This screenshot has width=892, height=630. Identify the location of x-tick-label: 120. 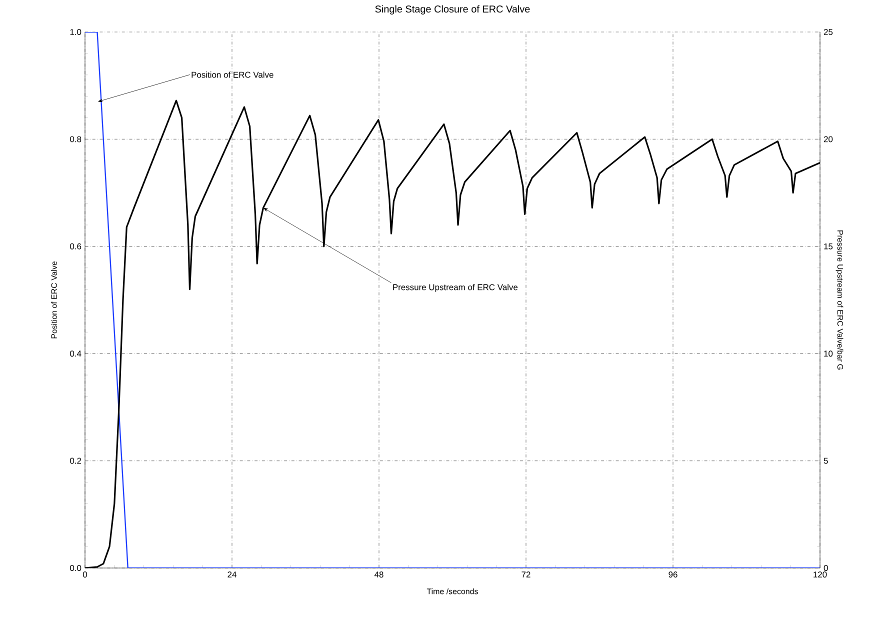
(820, 575).